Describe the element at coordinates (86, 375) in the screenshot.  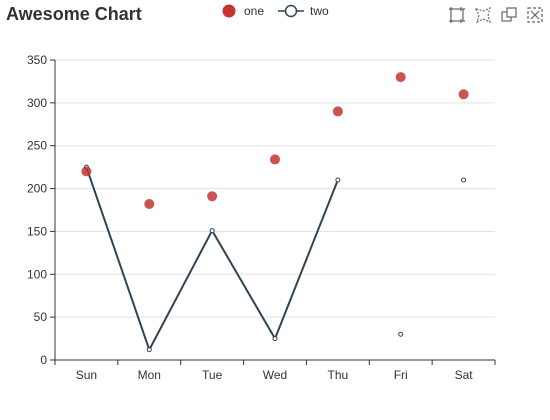
I see `x-tick-label-sun: Sun` at that location.